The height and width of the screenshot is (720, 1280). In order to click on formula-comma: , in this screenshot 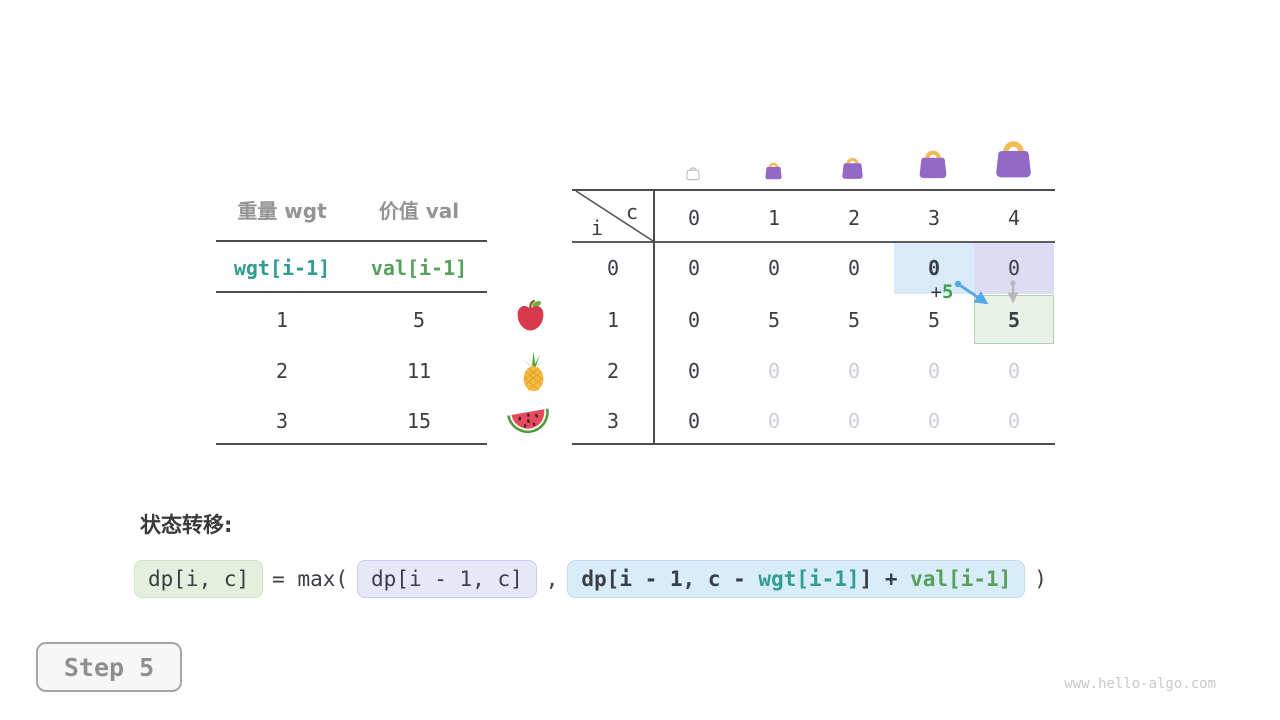, I will do `click(552, 579)`.